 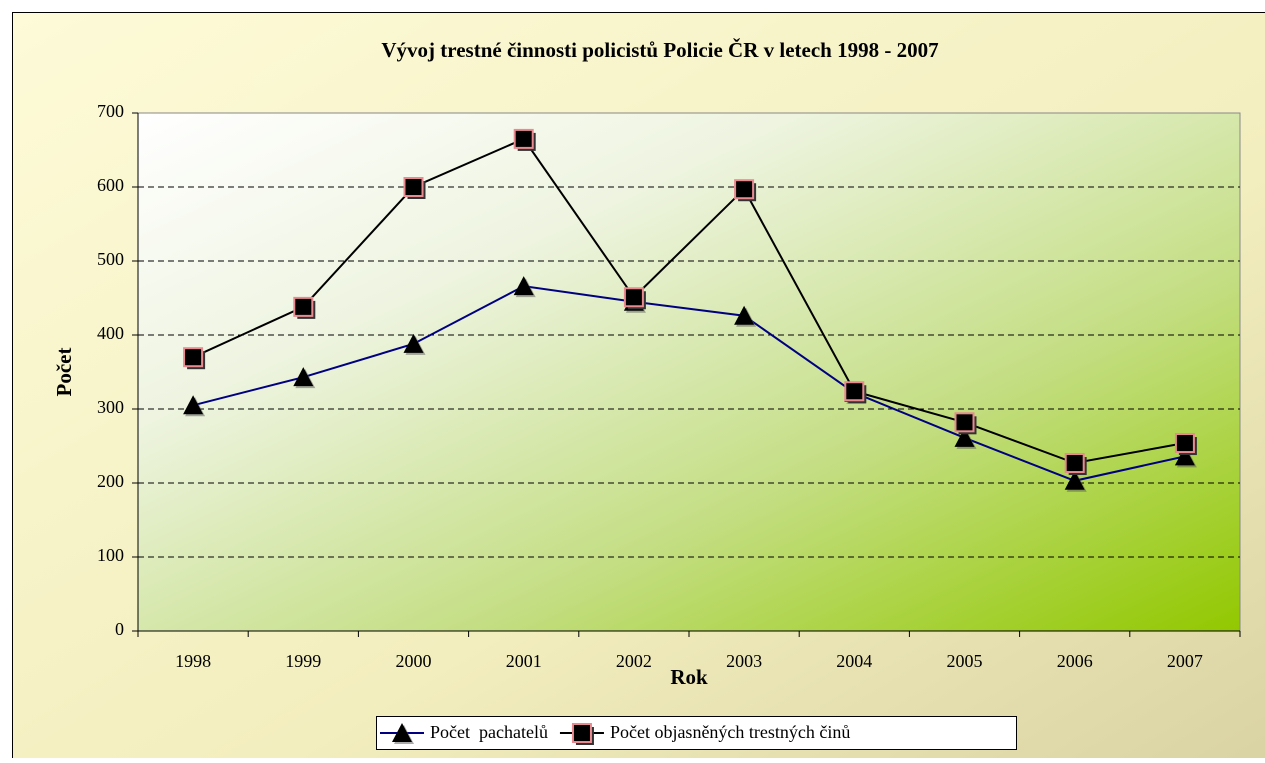 I want to click on x-axis-label: Rok, so click(x=689, y=677).